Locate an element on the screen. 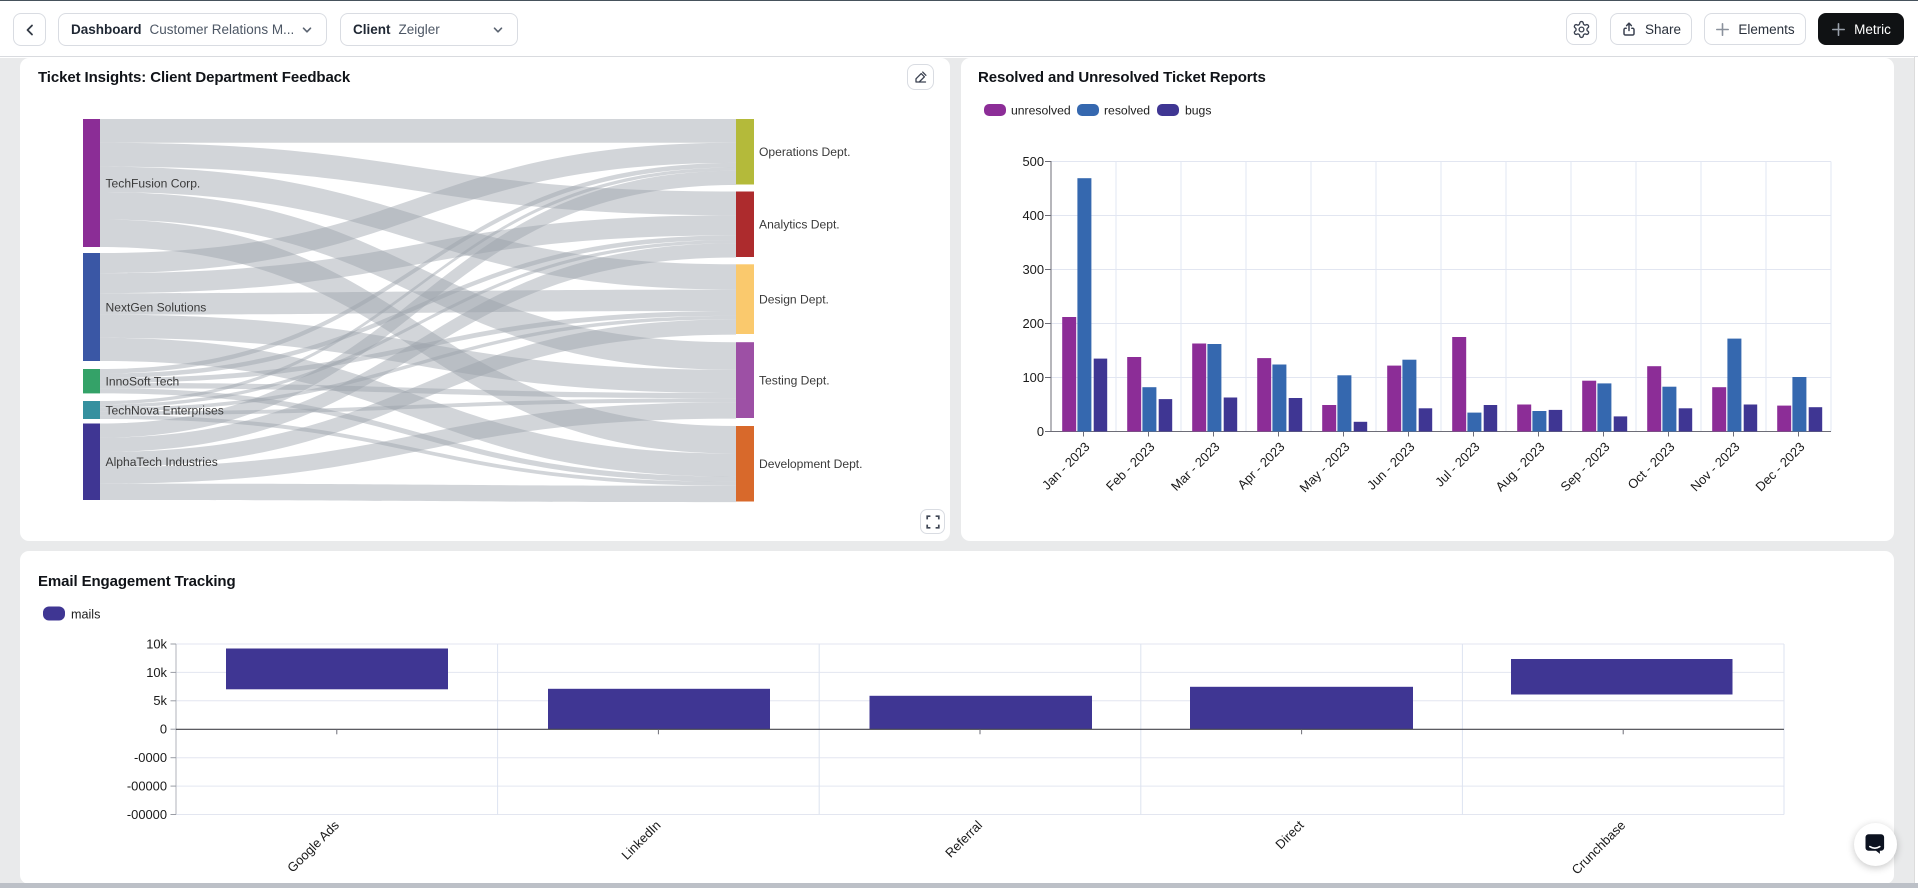 Image resolution: width=1918 pixels, height=888 pixels. svg-text: 500 is located at coordinates (1033, 161).